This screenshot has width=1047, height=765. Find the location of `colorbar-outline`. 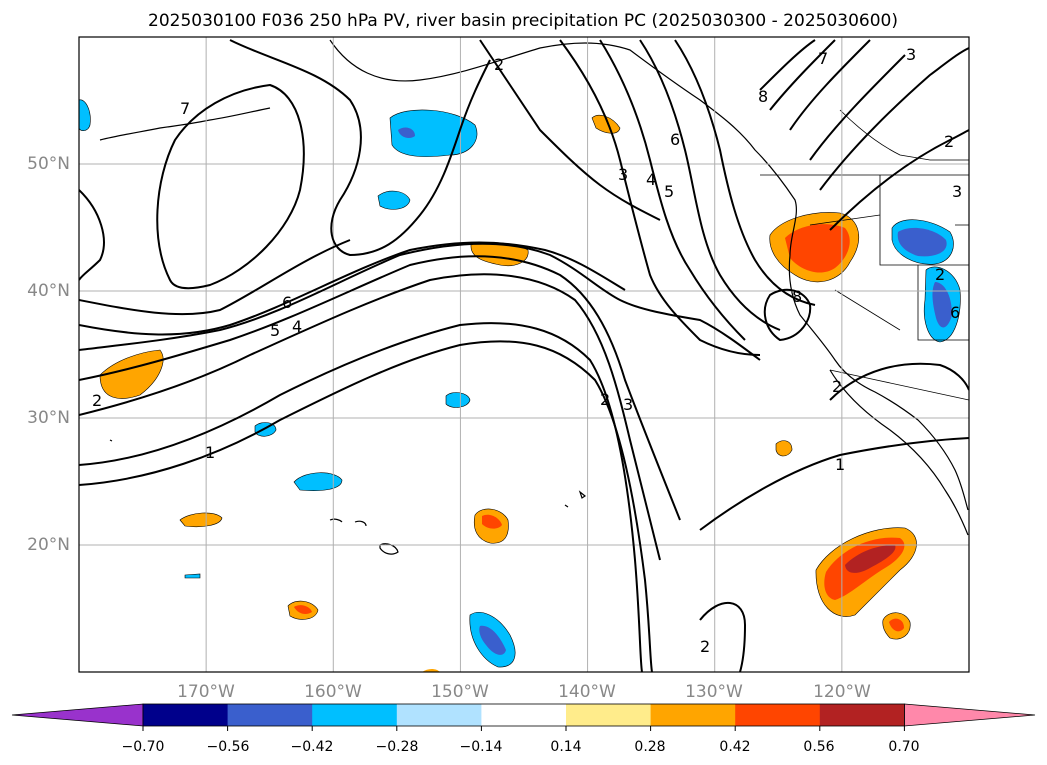

colorbar-outline is located at coordinates (523, 715).